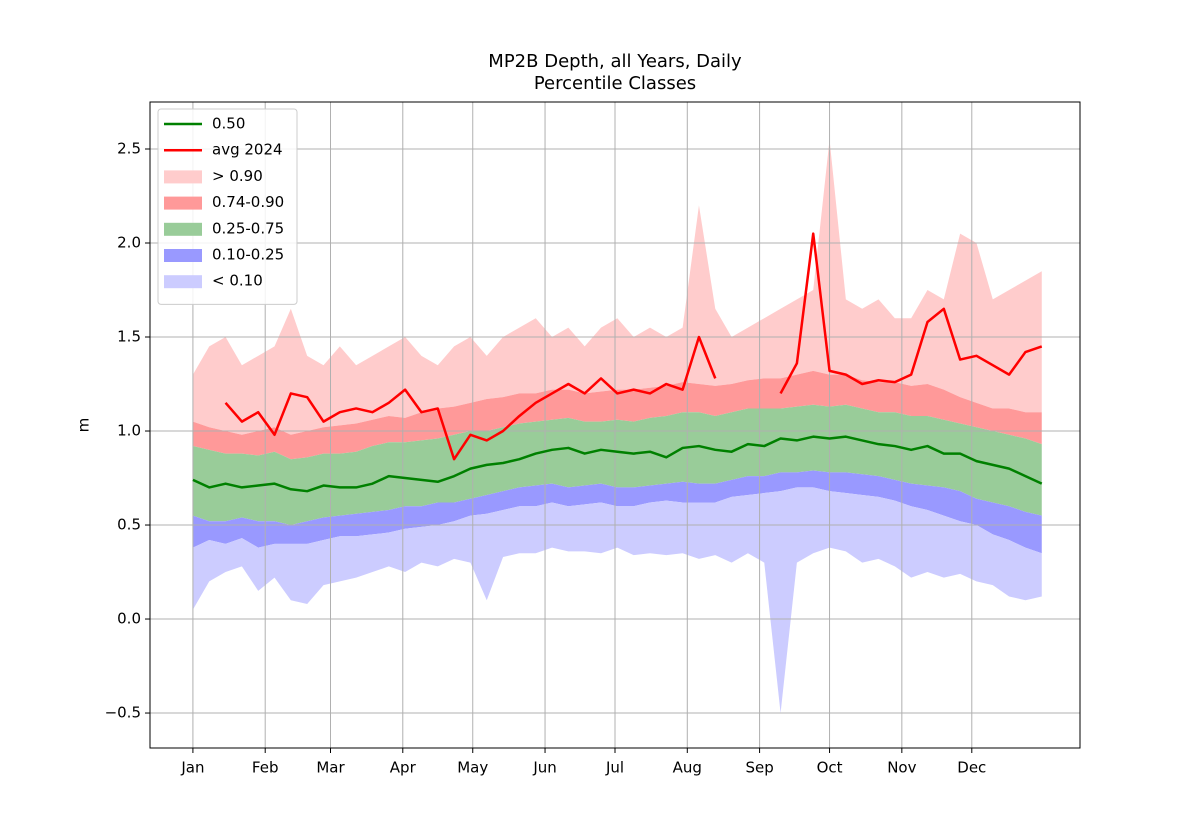 The image size is (1200, 840). Describe the element at coordinates (615, 61) in the screenshot. I see `chart-title: MP2B Depth, all Years, Daily` at that location.